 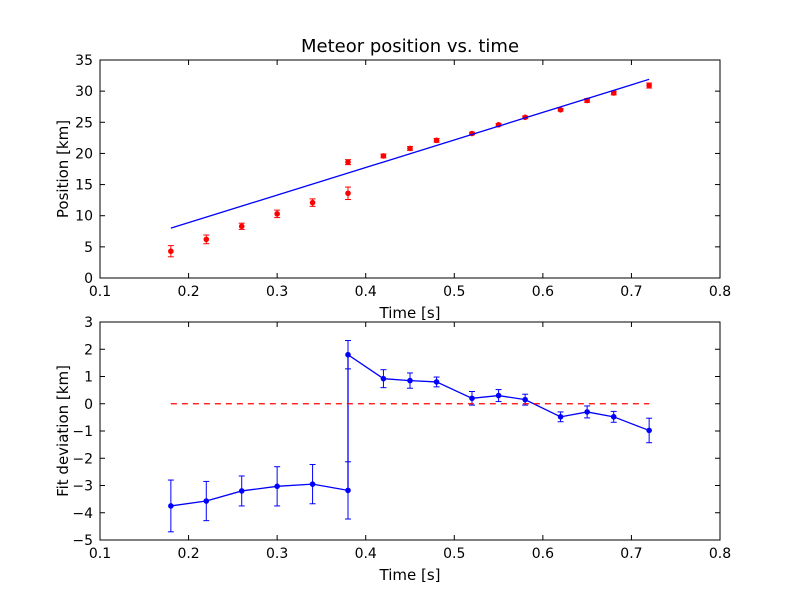 I want to click on y-tick-label: 30, so click(x=84, y=92).